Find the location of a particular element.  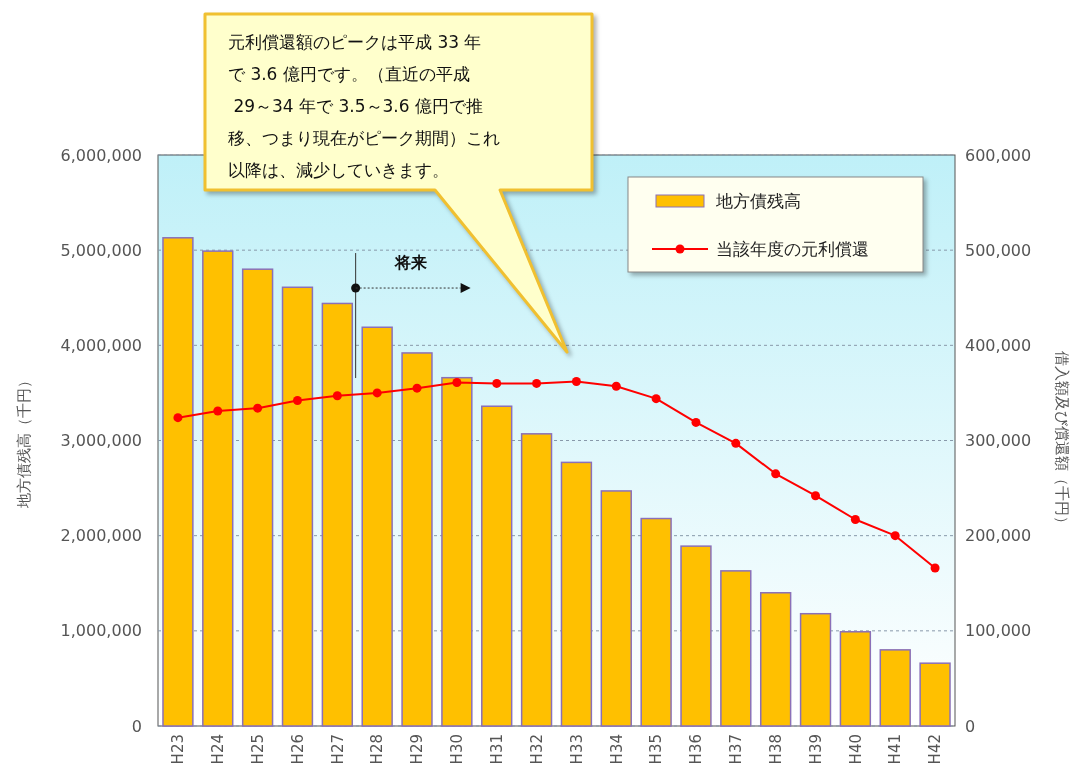

x-tick-label: H24 is located at coordinates (218, 749).